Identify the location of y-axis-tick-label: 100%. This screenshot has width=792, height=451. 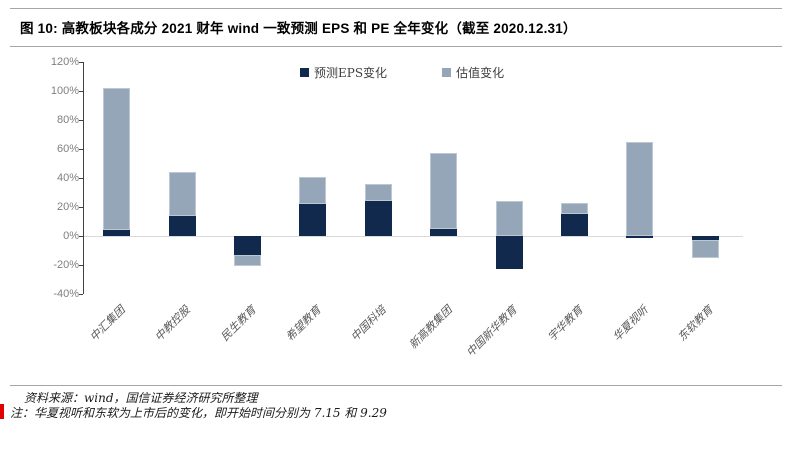
(64, 91).